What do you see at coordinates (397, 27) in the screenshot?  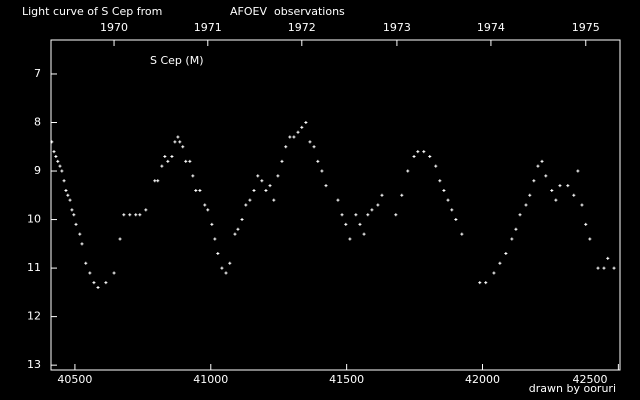 I see `x2-tick-label: 1973` at bounding box center [397, 27].